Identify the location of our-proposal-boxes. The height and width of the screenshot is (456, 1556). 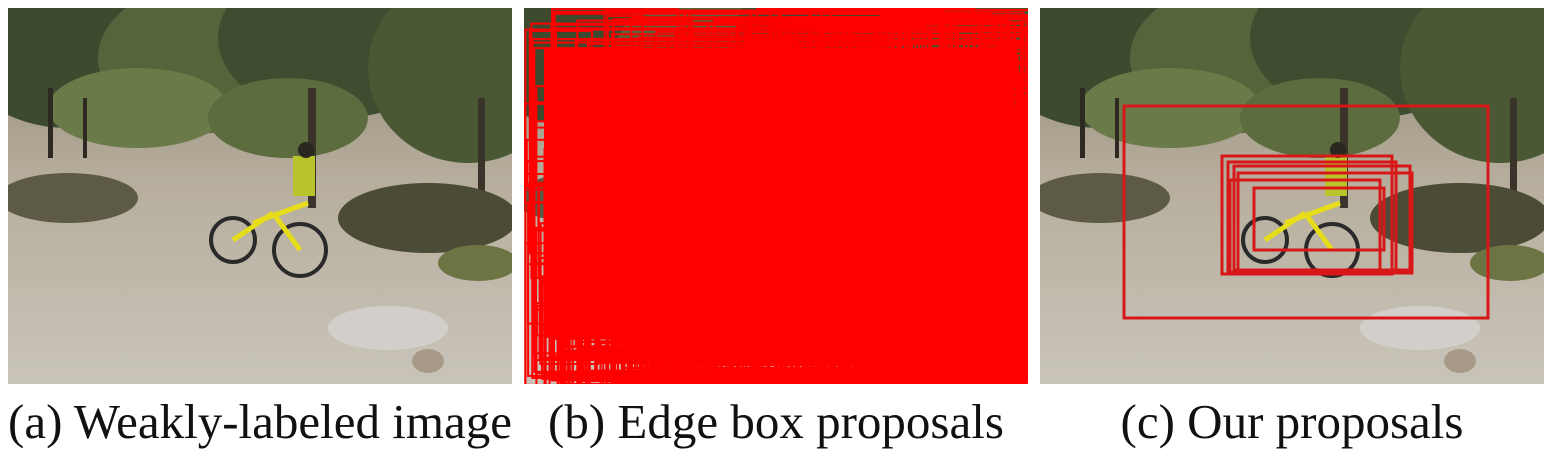
(1306, 212).